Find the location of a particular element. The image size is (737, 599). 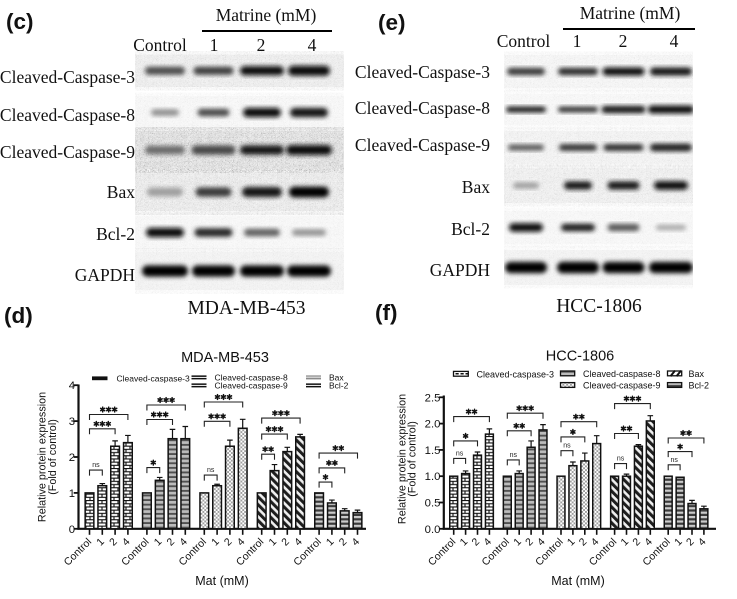

svg-text: 3 is located at coordinates (72, 422).